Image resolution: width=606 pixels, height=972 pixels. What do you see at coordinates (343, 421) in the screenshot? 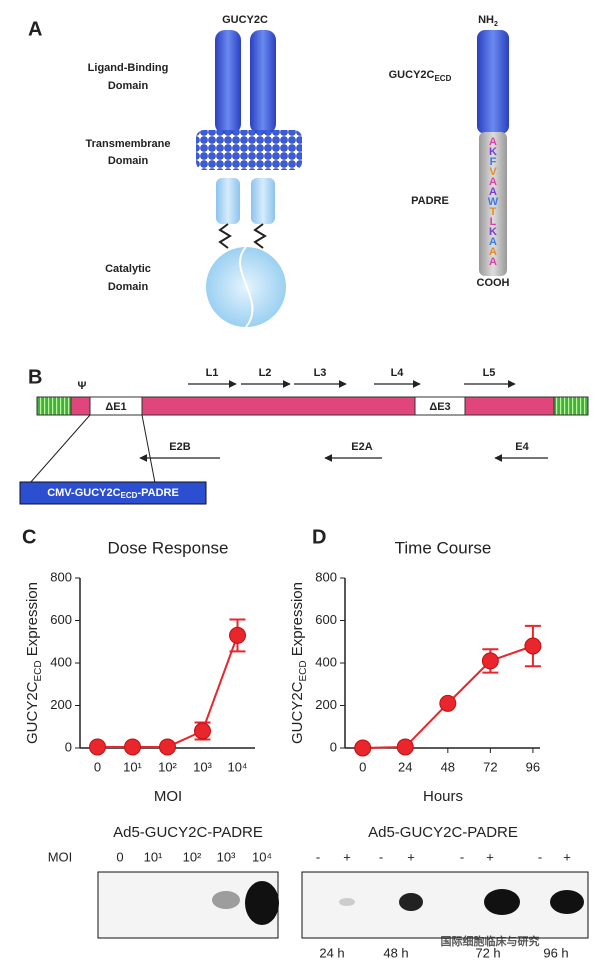
I see `transcripts` at bounding box center [343, 421].